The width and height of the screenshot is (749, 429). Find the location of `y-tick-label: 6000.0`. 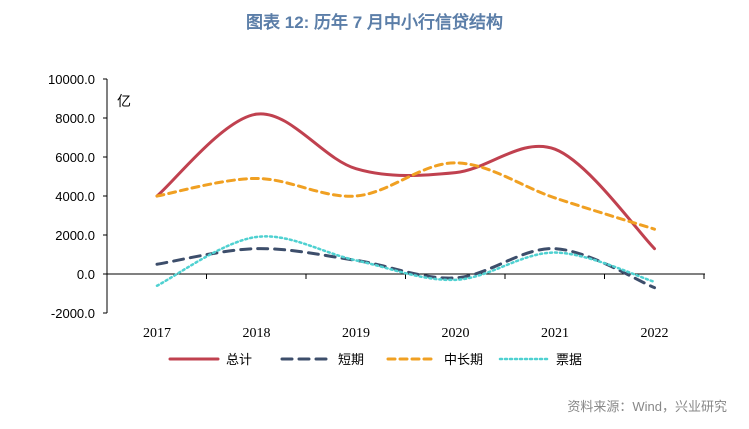

y-tick-label: 6000.0 is located at coordinates (75, 157).